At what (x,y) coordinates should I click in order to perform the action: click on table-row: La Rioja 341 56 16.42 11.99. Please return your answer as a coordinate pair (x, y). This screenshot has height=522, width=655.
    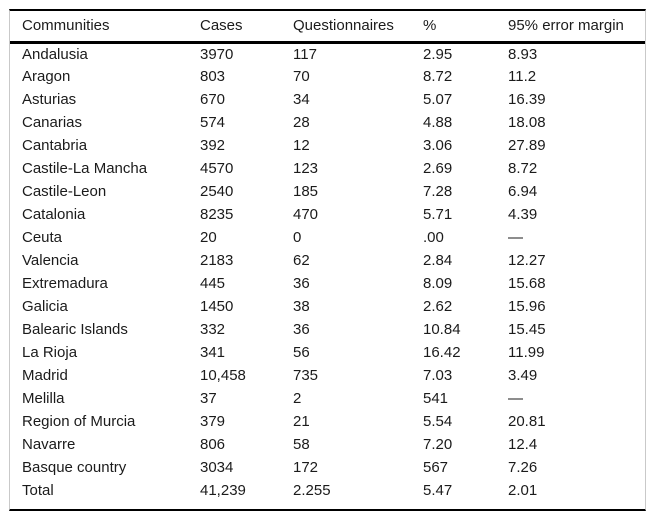
    Looking at the image, I should click on (327, 352).